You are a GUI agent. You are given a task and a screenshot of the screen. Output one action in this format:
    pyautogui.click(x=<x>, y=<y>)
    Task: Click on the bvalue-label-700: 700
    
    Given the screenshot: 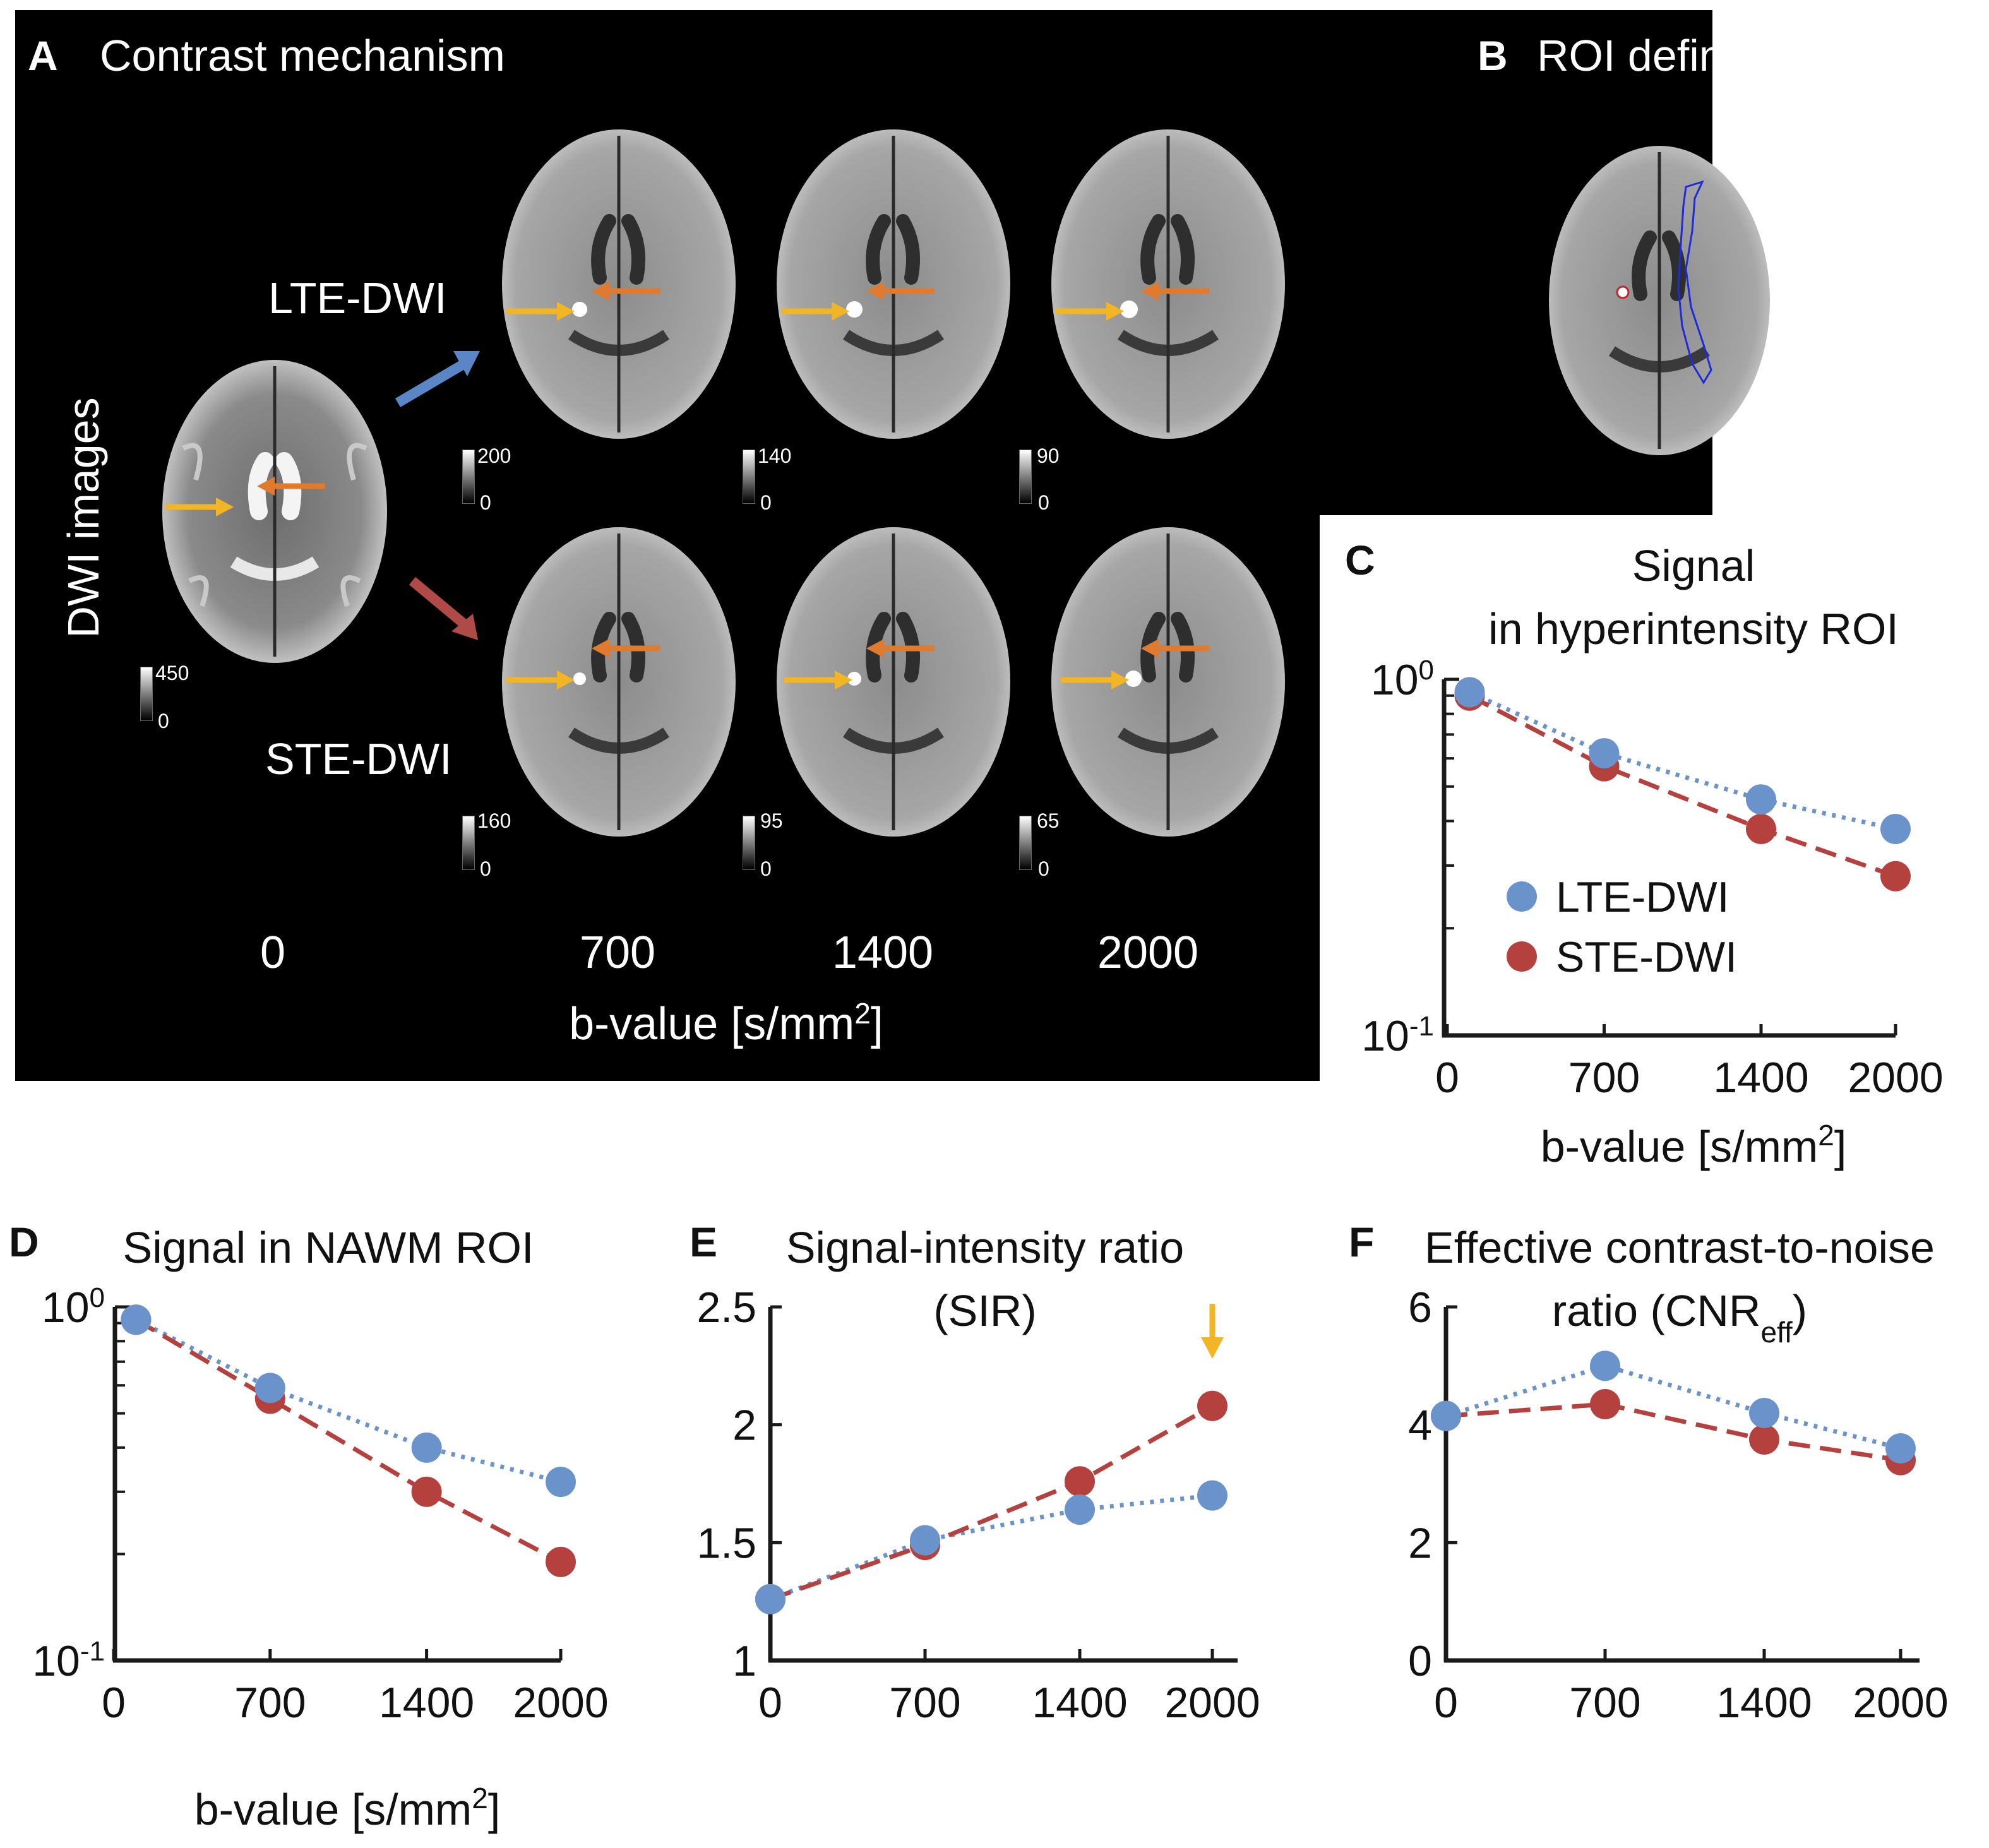 What is the action you would take?
    pyautogui.click(x=617, y=952)
    